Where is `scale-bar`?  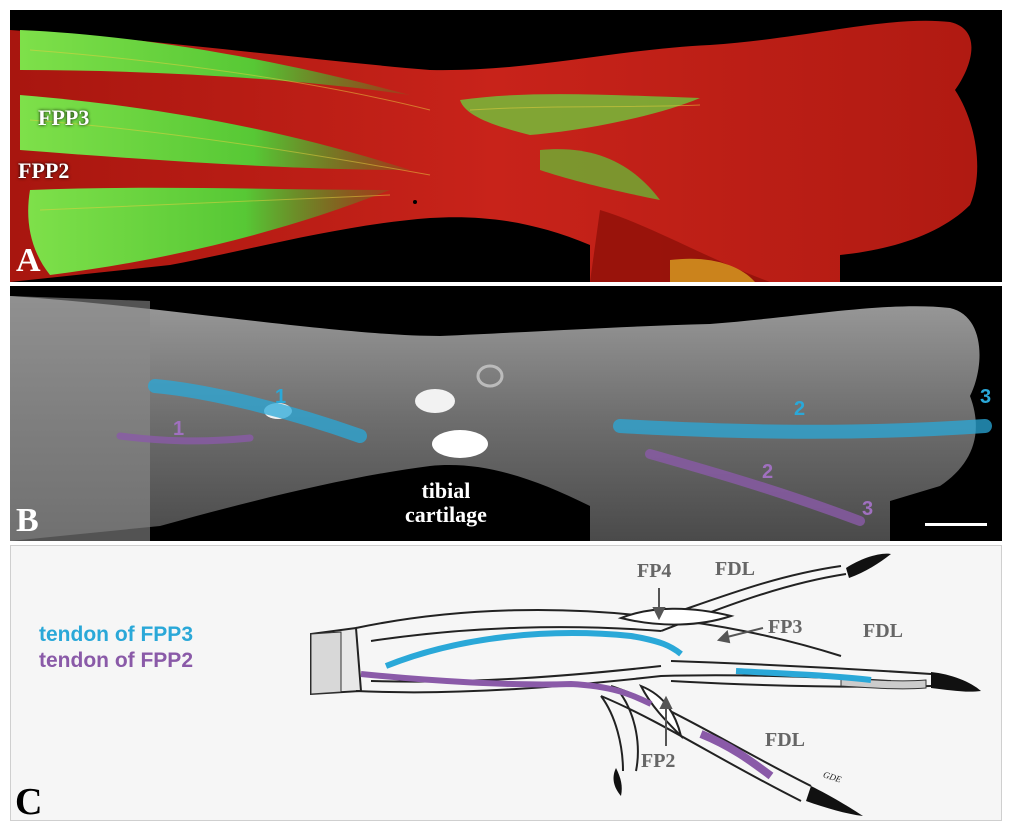 scale-bar is located at coordinates (956, 524).